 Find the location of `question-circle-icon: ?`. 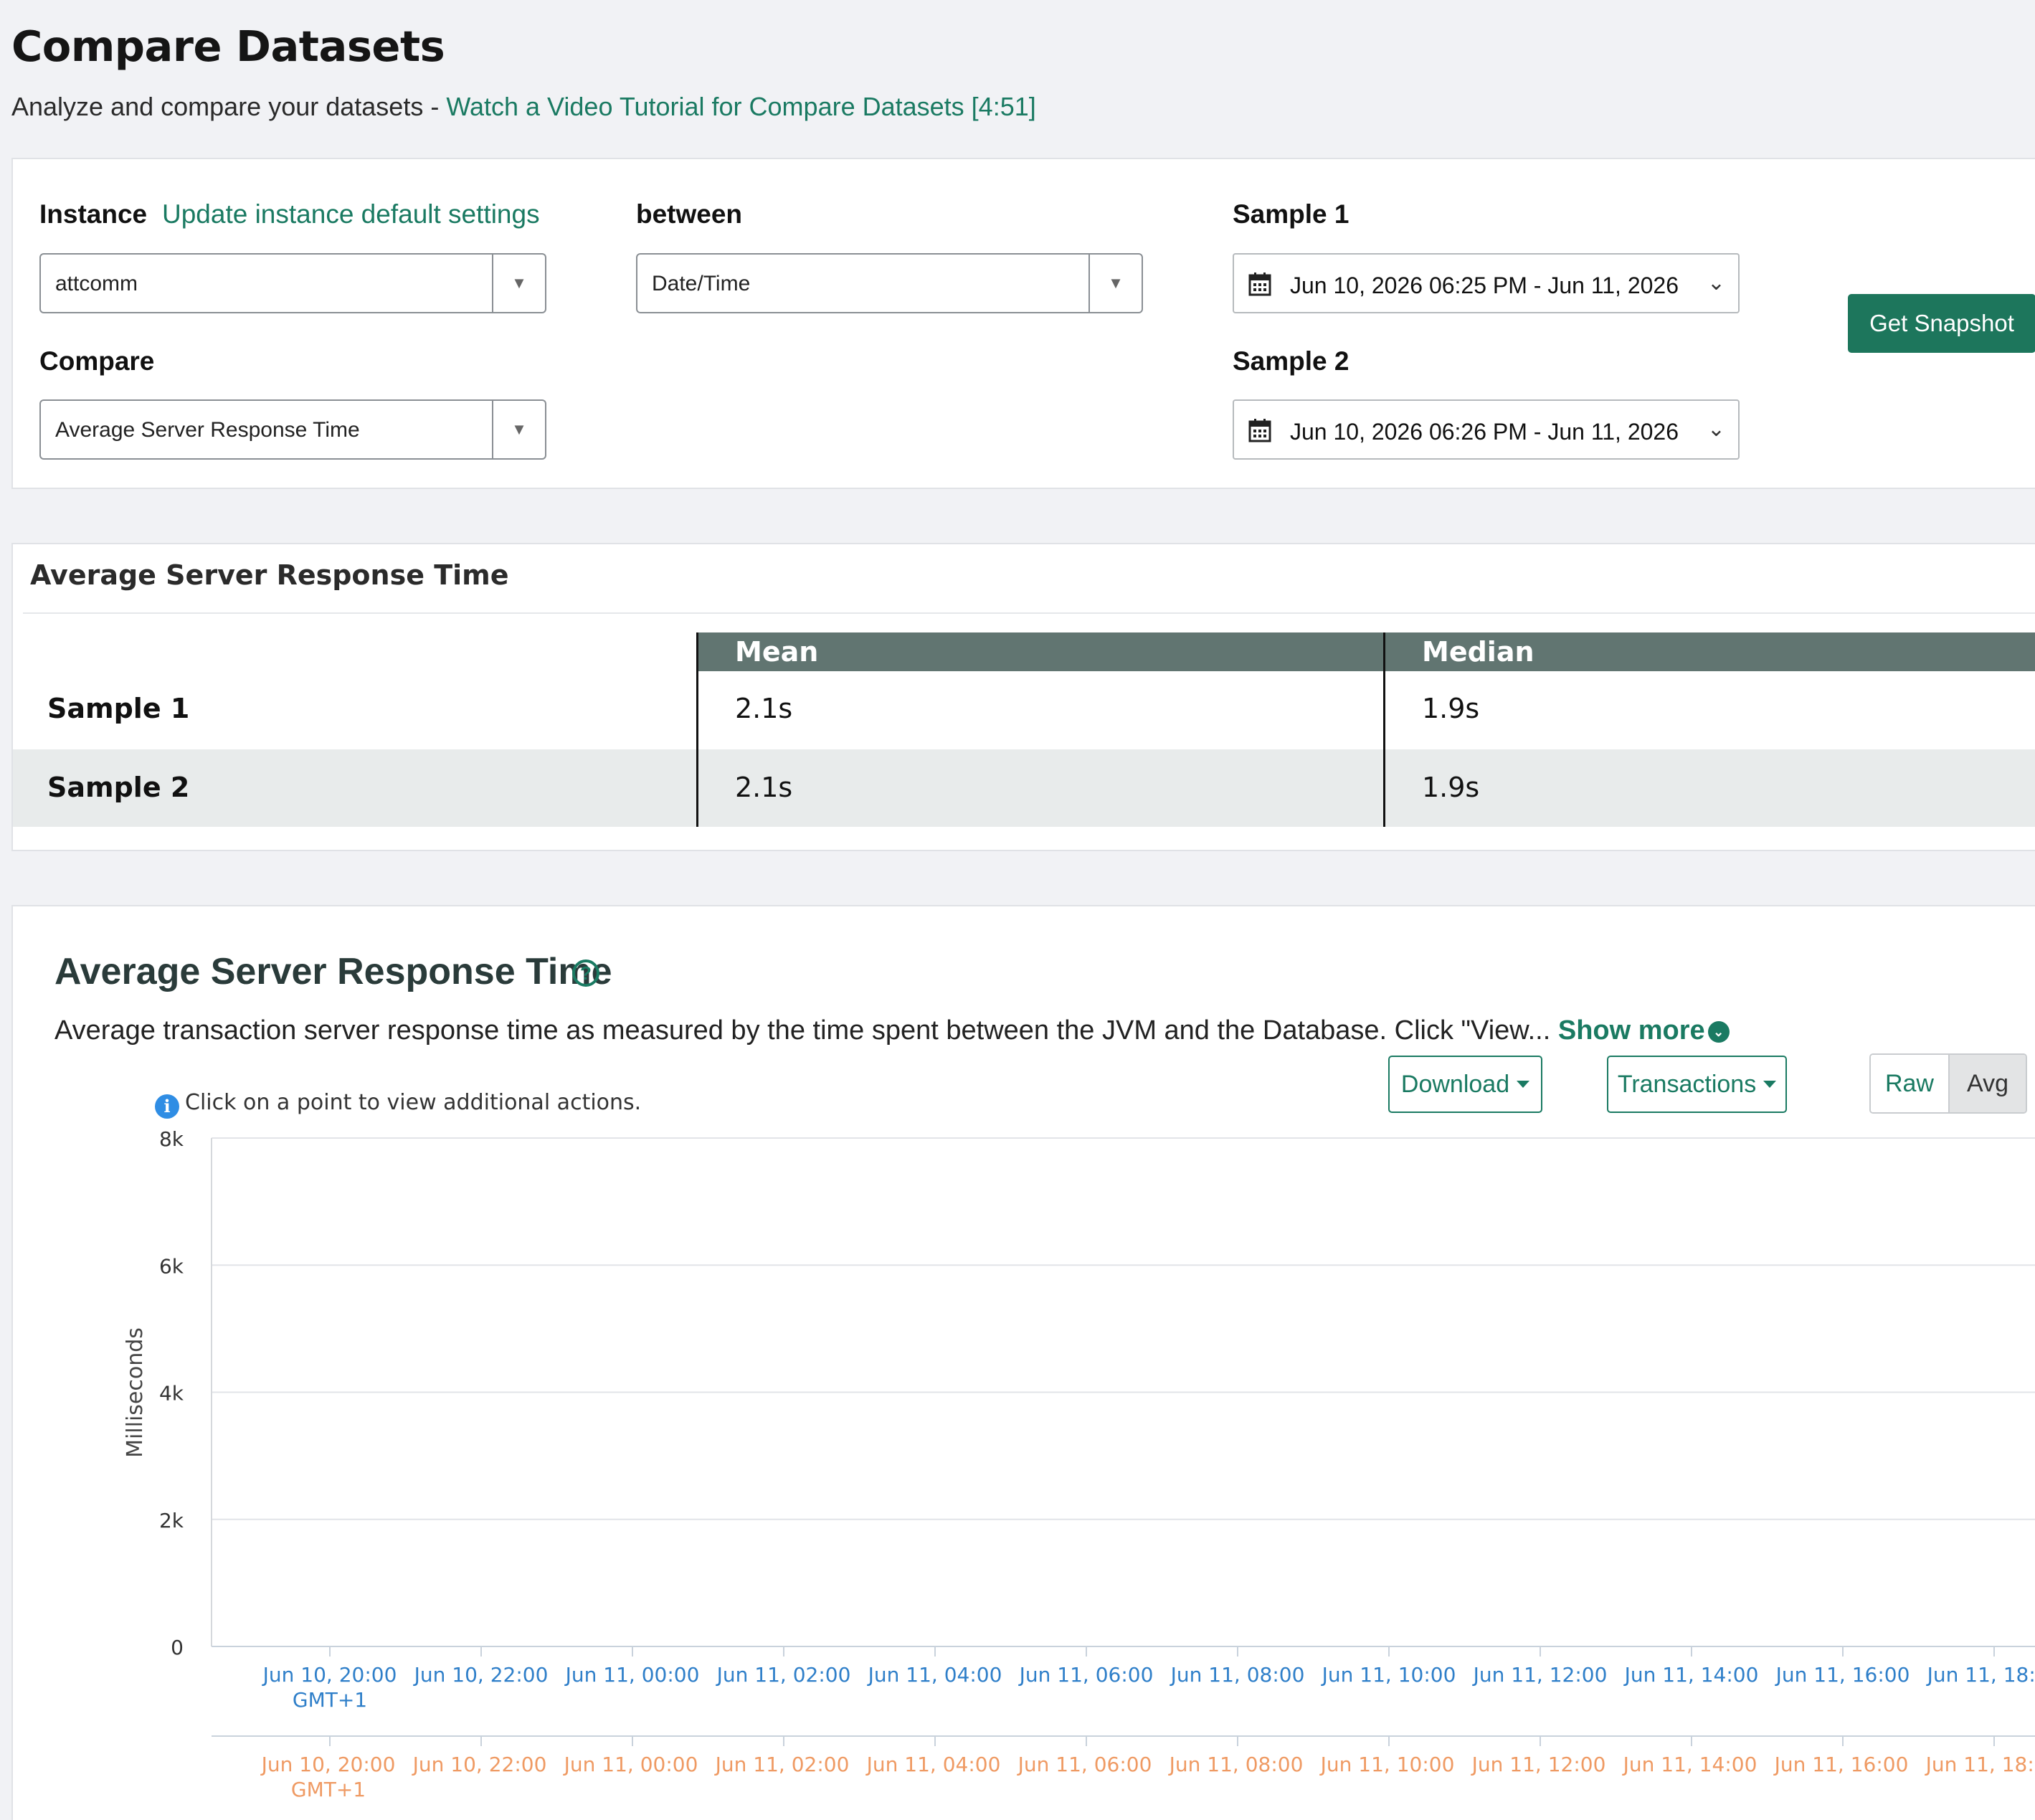

question-circle-icon: ? is located at coordinates (585, 973).